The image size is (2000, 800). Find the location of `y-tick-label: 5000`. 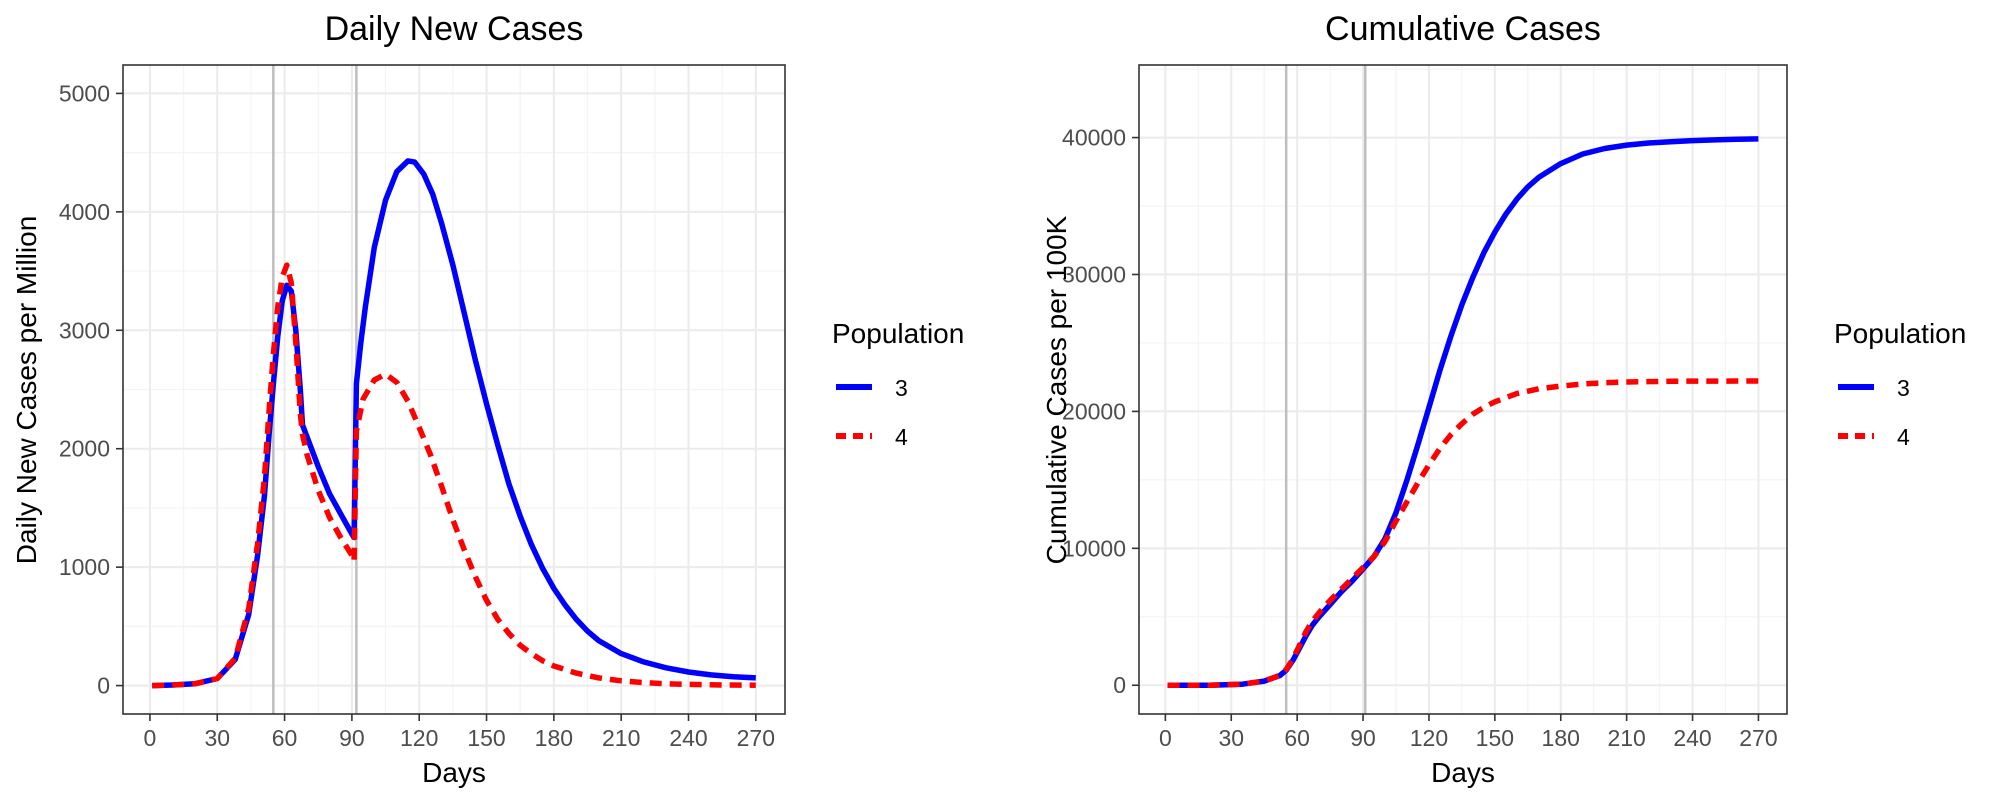

y-tick-label: 5000 is located at coordinates (84, 93).